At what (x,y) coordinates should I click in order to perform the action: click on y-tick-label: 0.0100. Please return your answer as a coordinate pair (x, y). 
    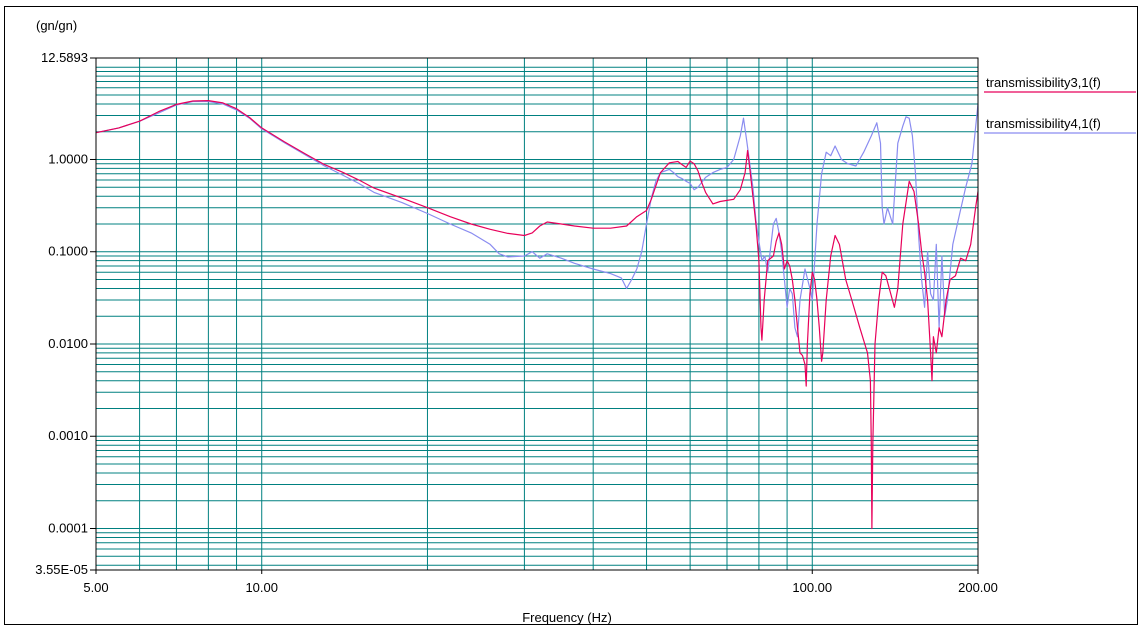
    Looking at the image, I should click on (68, 343).